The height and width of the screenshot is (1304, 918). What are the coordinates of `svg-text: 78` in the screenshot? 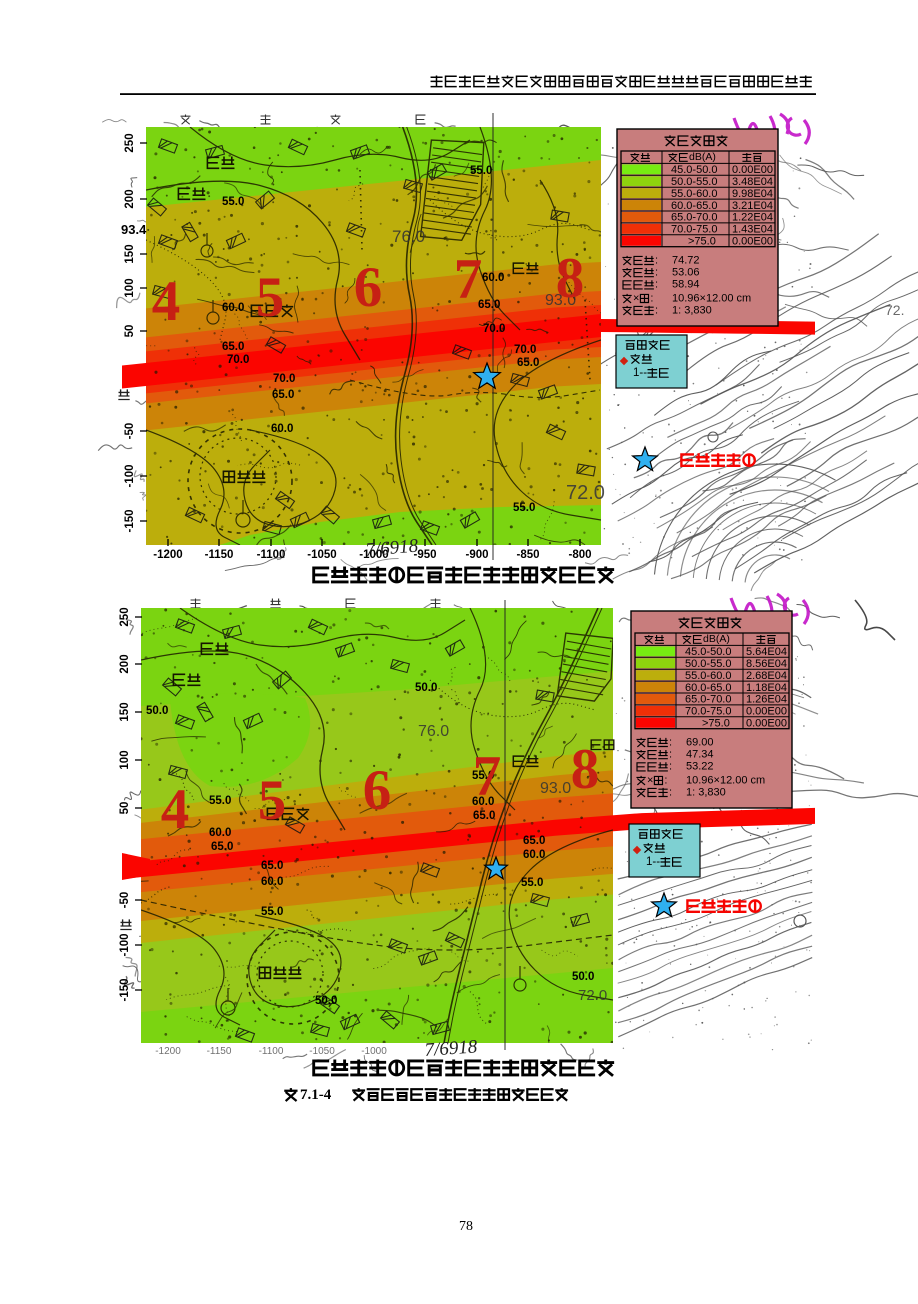 It's located at (466, 1226).